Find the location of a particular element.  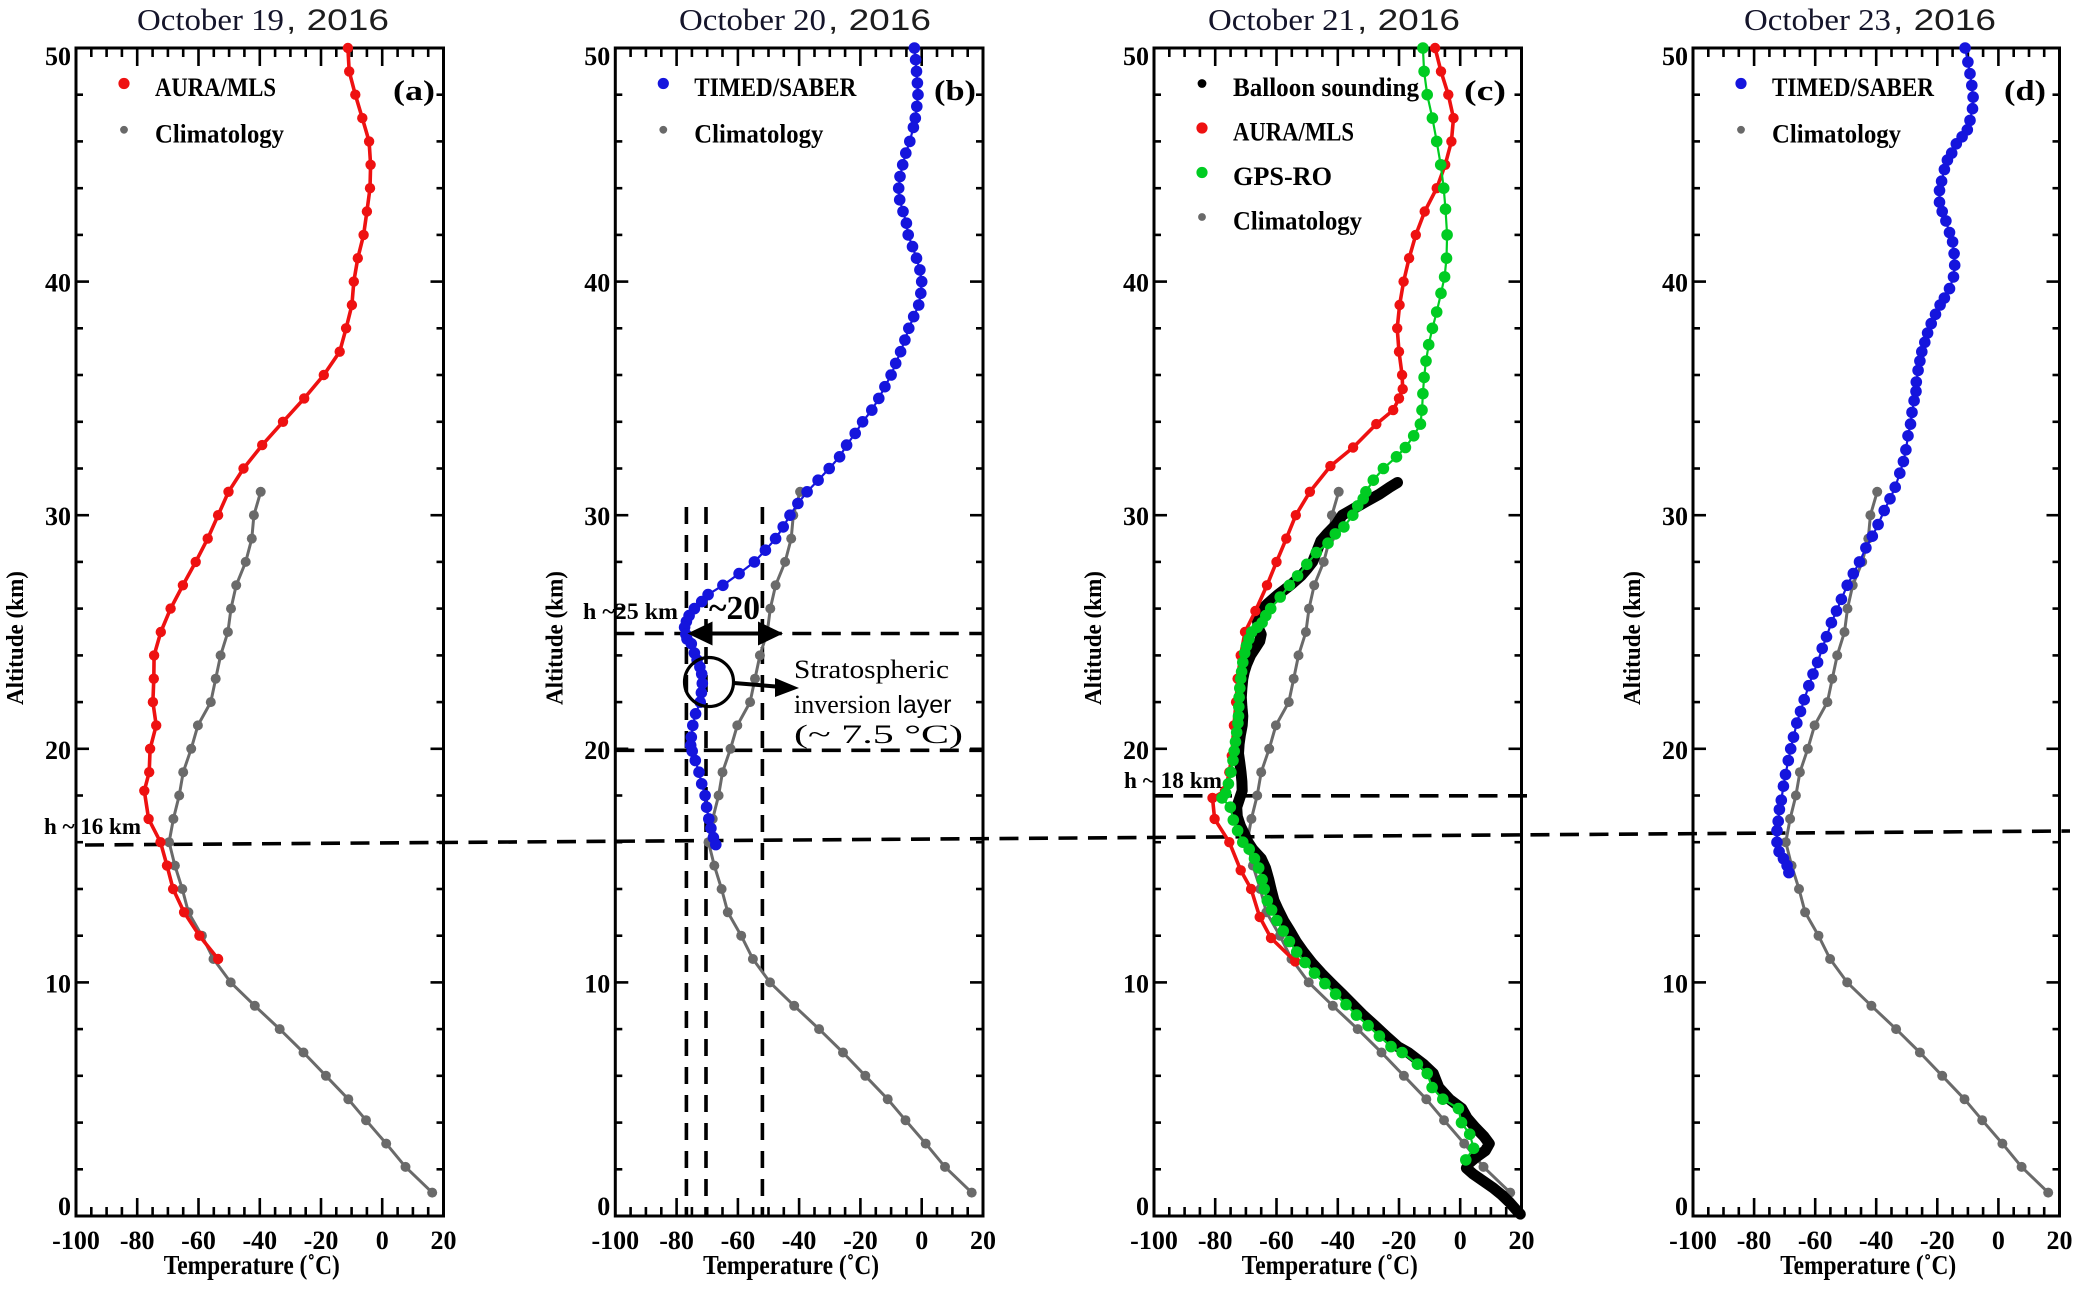

svg-text: inversion layer is located at coordinates (872, 704).